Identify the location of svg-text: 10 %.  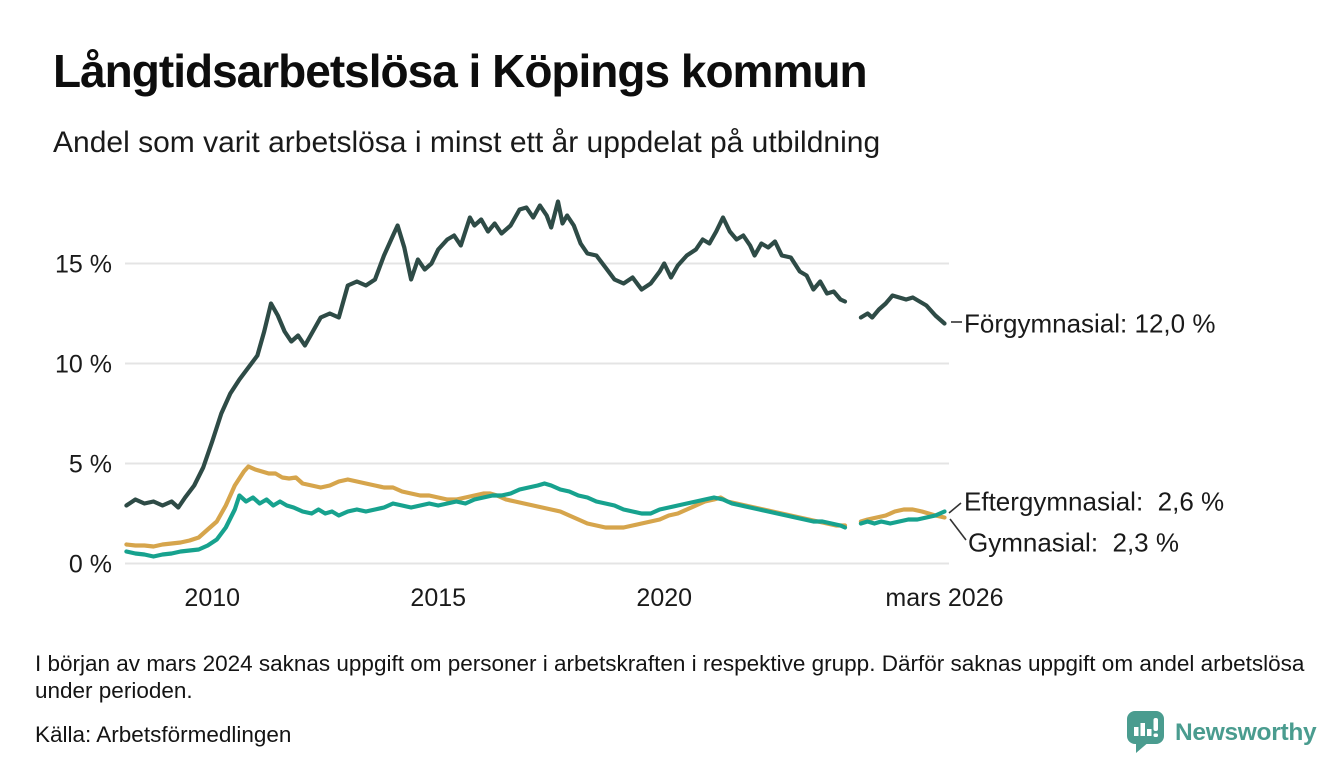
(83, 365).